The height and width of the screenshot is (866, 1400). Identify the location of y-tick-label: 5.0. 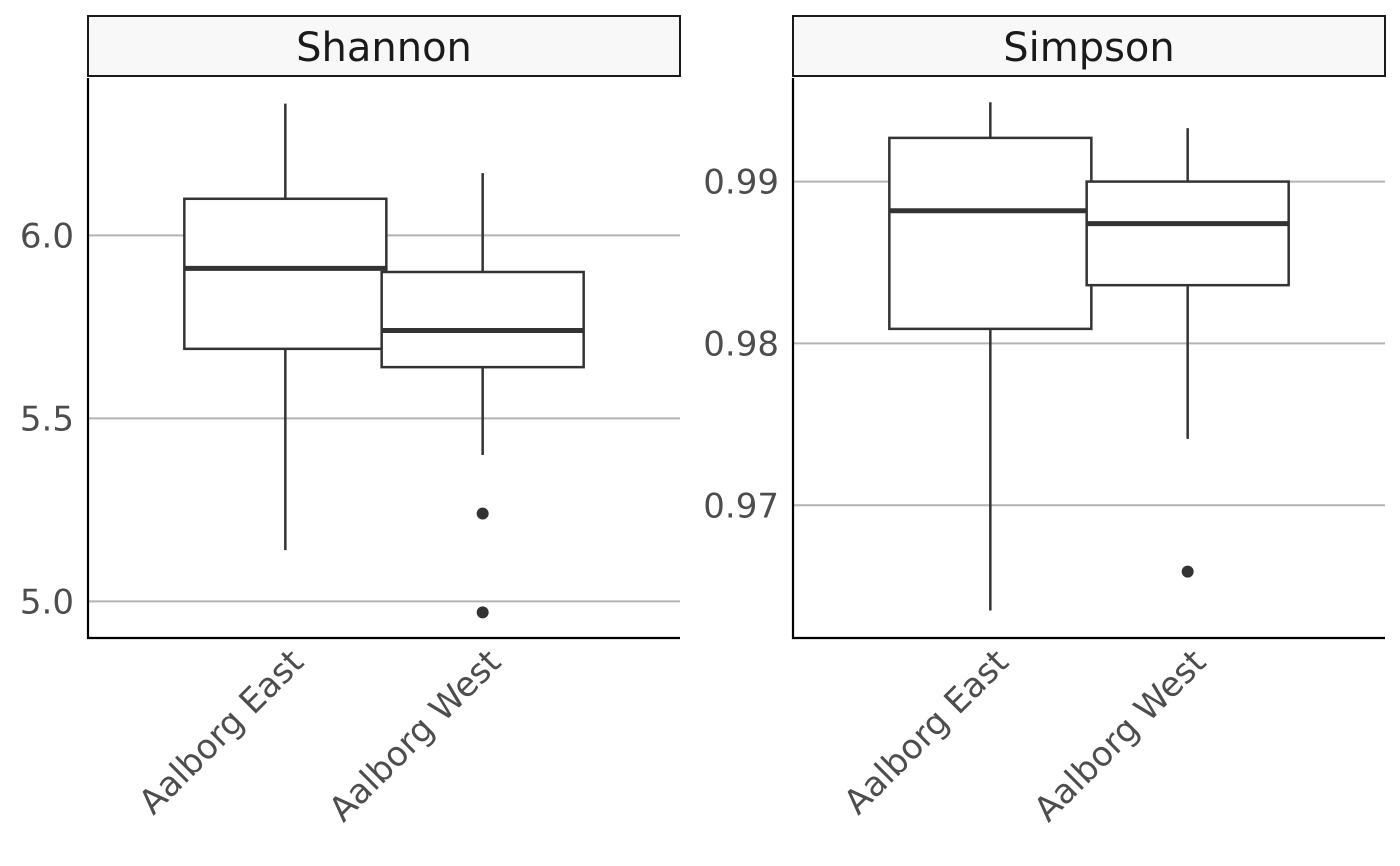
(47, 602).